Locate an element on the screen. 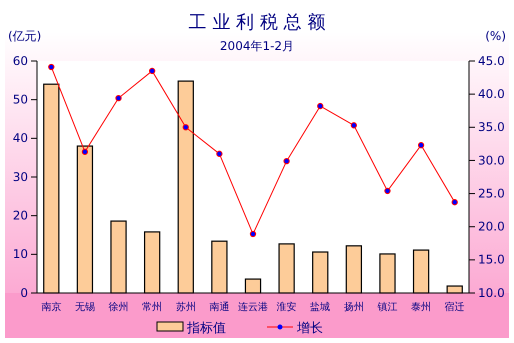 The width and height of the screenshot is (514, 343). legend-label: 增长 is located at coordinates (309, 328).